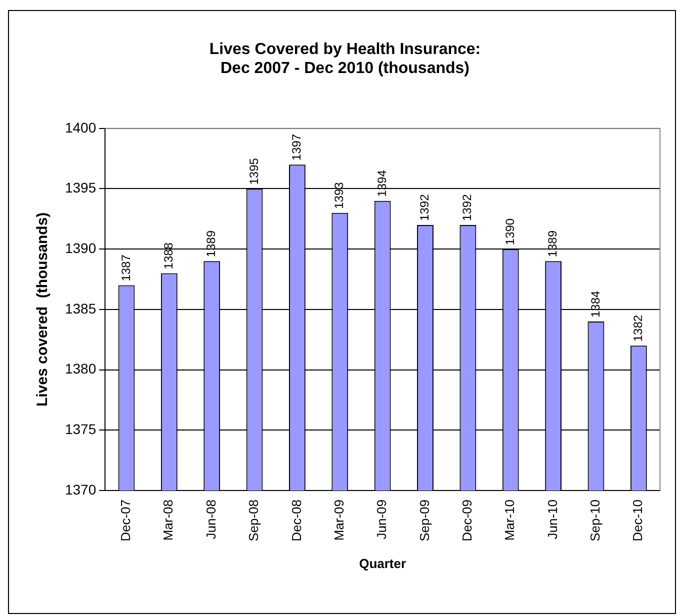 The height and width of the screenshot is (616, 682). I want to click on y-axis-title: Lives covered (thousands), so click(43, 309).